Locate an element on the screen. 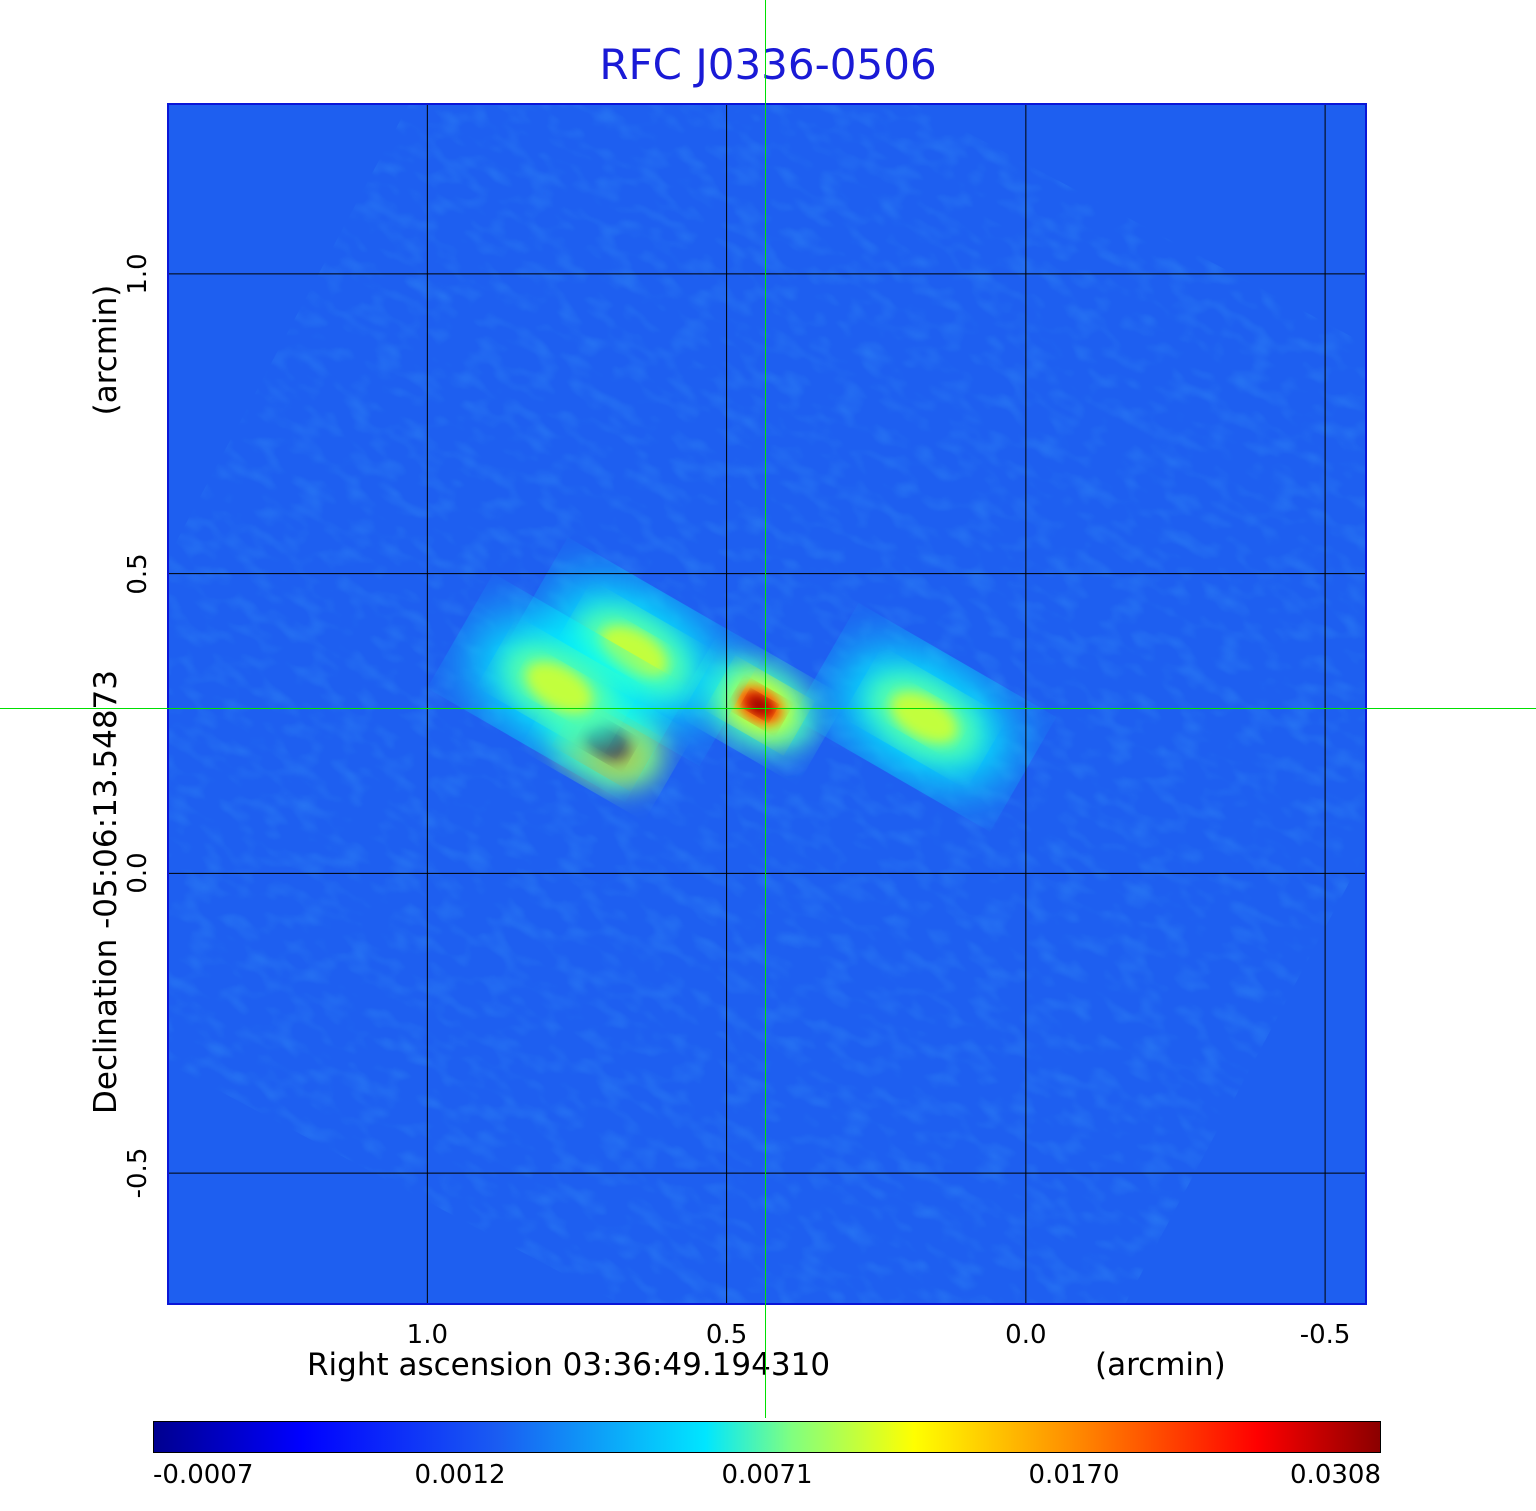 The image size is (1536, 1511). colorbar-tick-label-4: 0.0308 is located at coordinates (1335, 1475).